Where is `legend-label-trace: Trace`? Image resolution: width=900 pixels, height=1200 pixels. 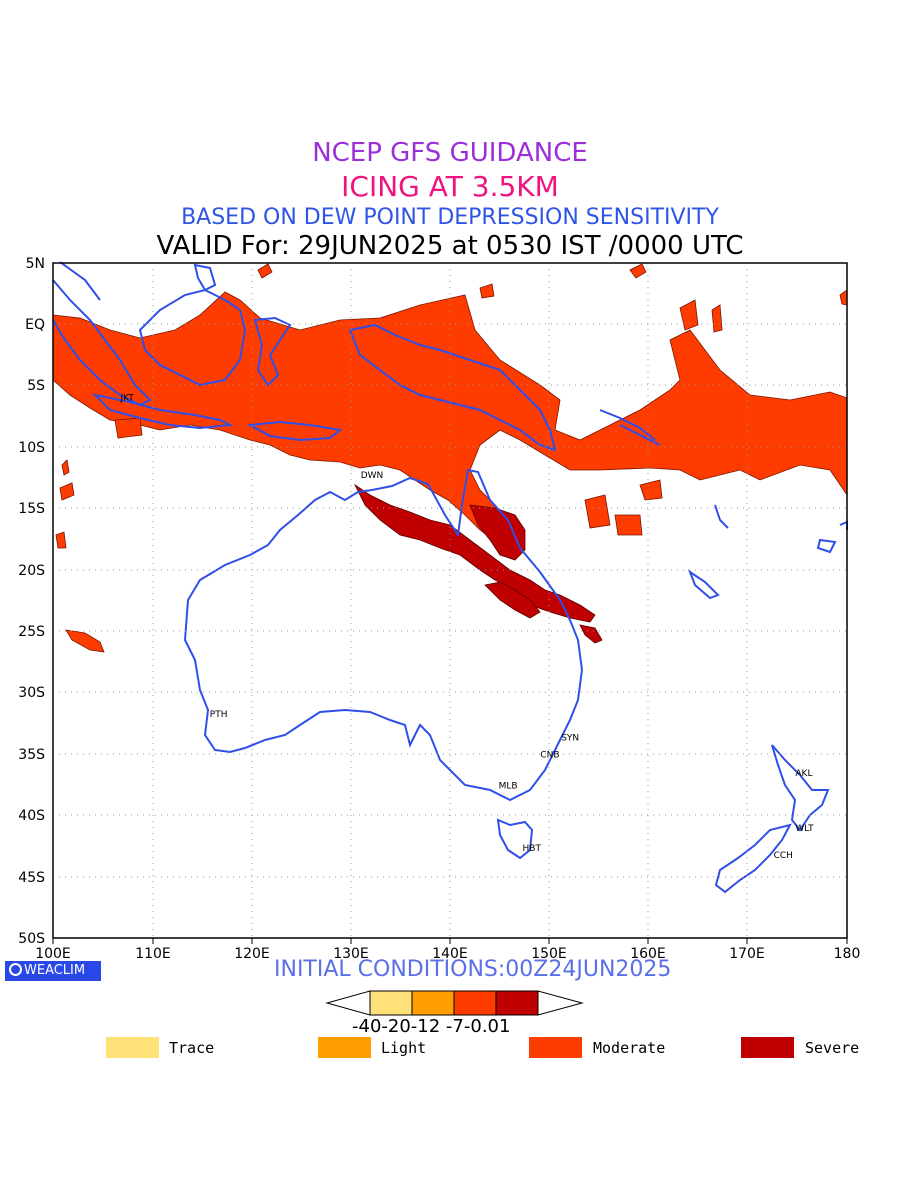 legend-label-trace: Trace is located at coordinates (192, 1048).